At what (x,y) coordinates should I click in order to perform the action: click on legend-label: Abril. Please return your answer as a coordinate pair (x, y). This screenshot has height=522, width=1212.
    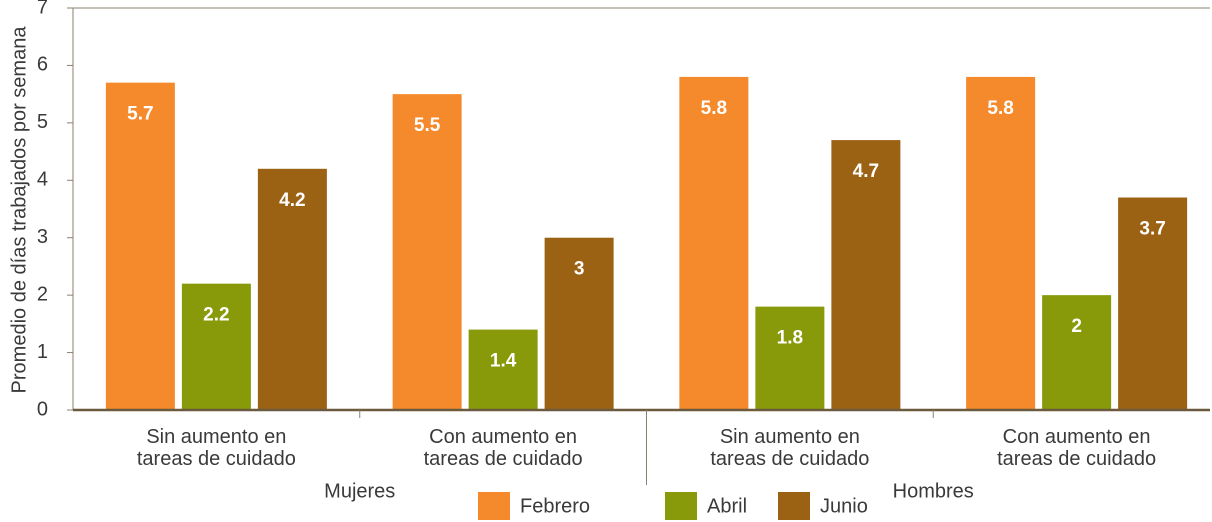
    Looking at the image, I should click on (727, 506).